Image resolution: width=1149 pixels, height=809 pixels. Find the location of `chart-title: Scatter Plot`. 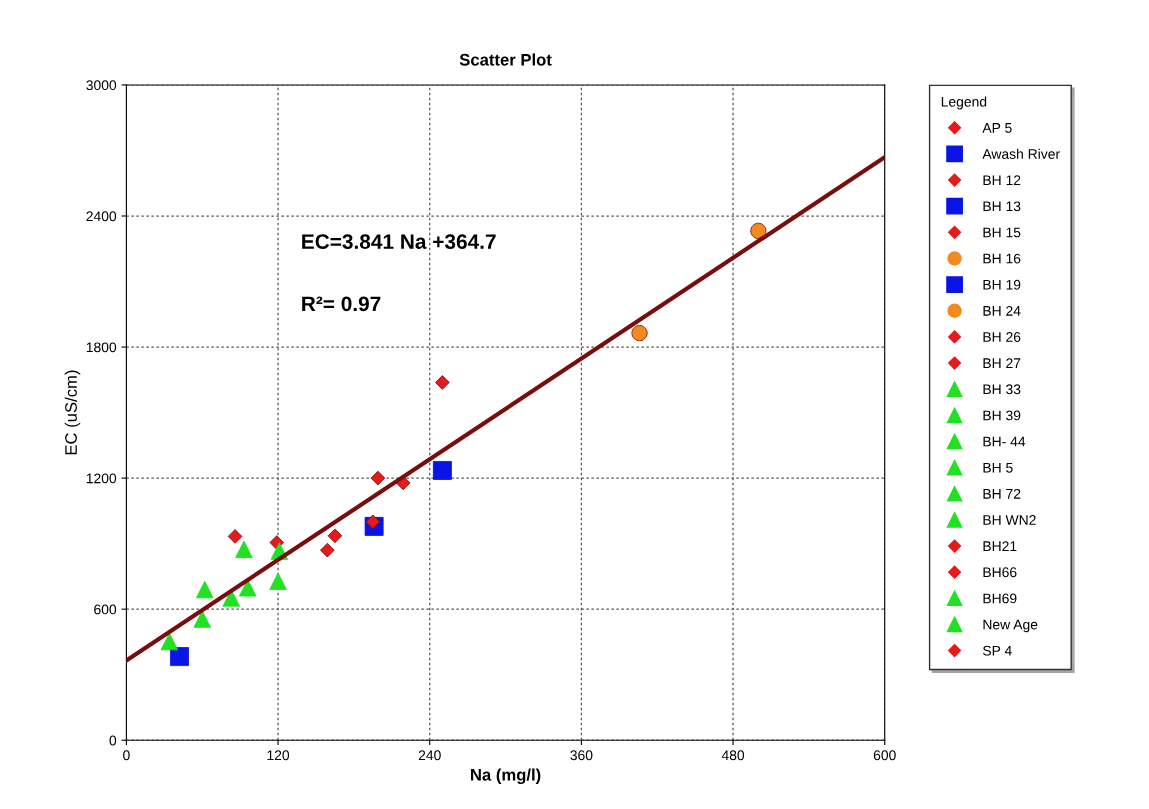

chart-title: Scatter Plot is located at coordinates (505, 59).